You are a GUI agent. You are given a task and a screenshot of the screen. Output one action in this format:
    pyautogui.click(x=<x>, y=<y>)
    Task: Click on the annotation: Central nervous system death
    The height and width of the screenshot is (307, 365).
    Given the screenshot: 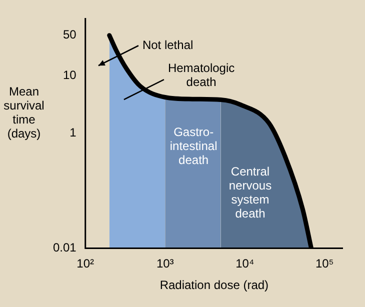 What is the action you would take?
    pyautogui.click(x=250, y=192)
    